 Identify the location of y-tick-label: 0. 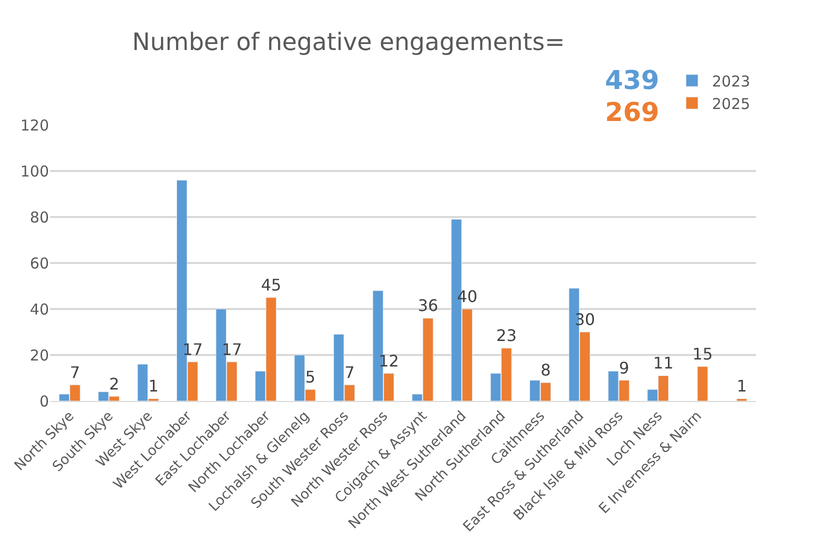
(44, 401).